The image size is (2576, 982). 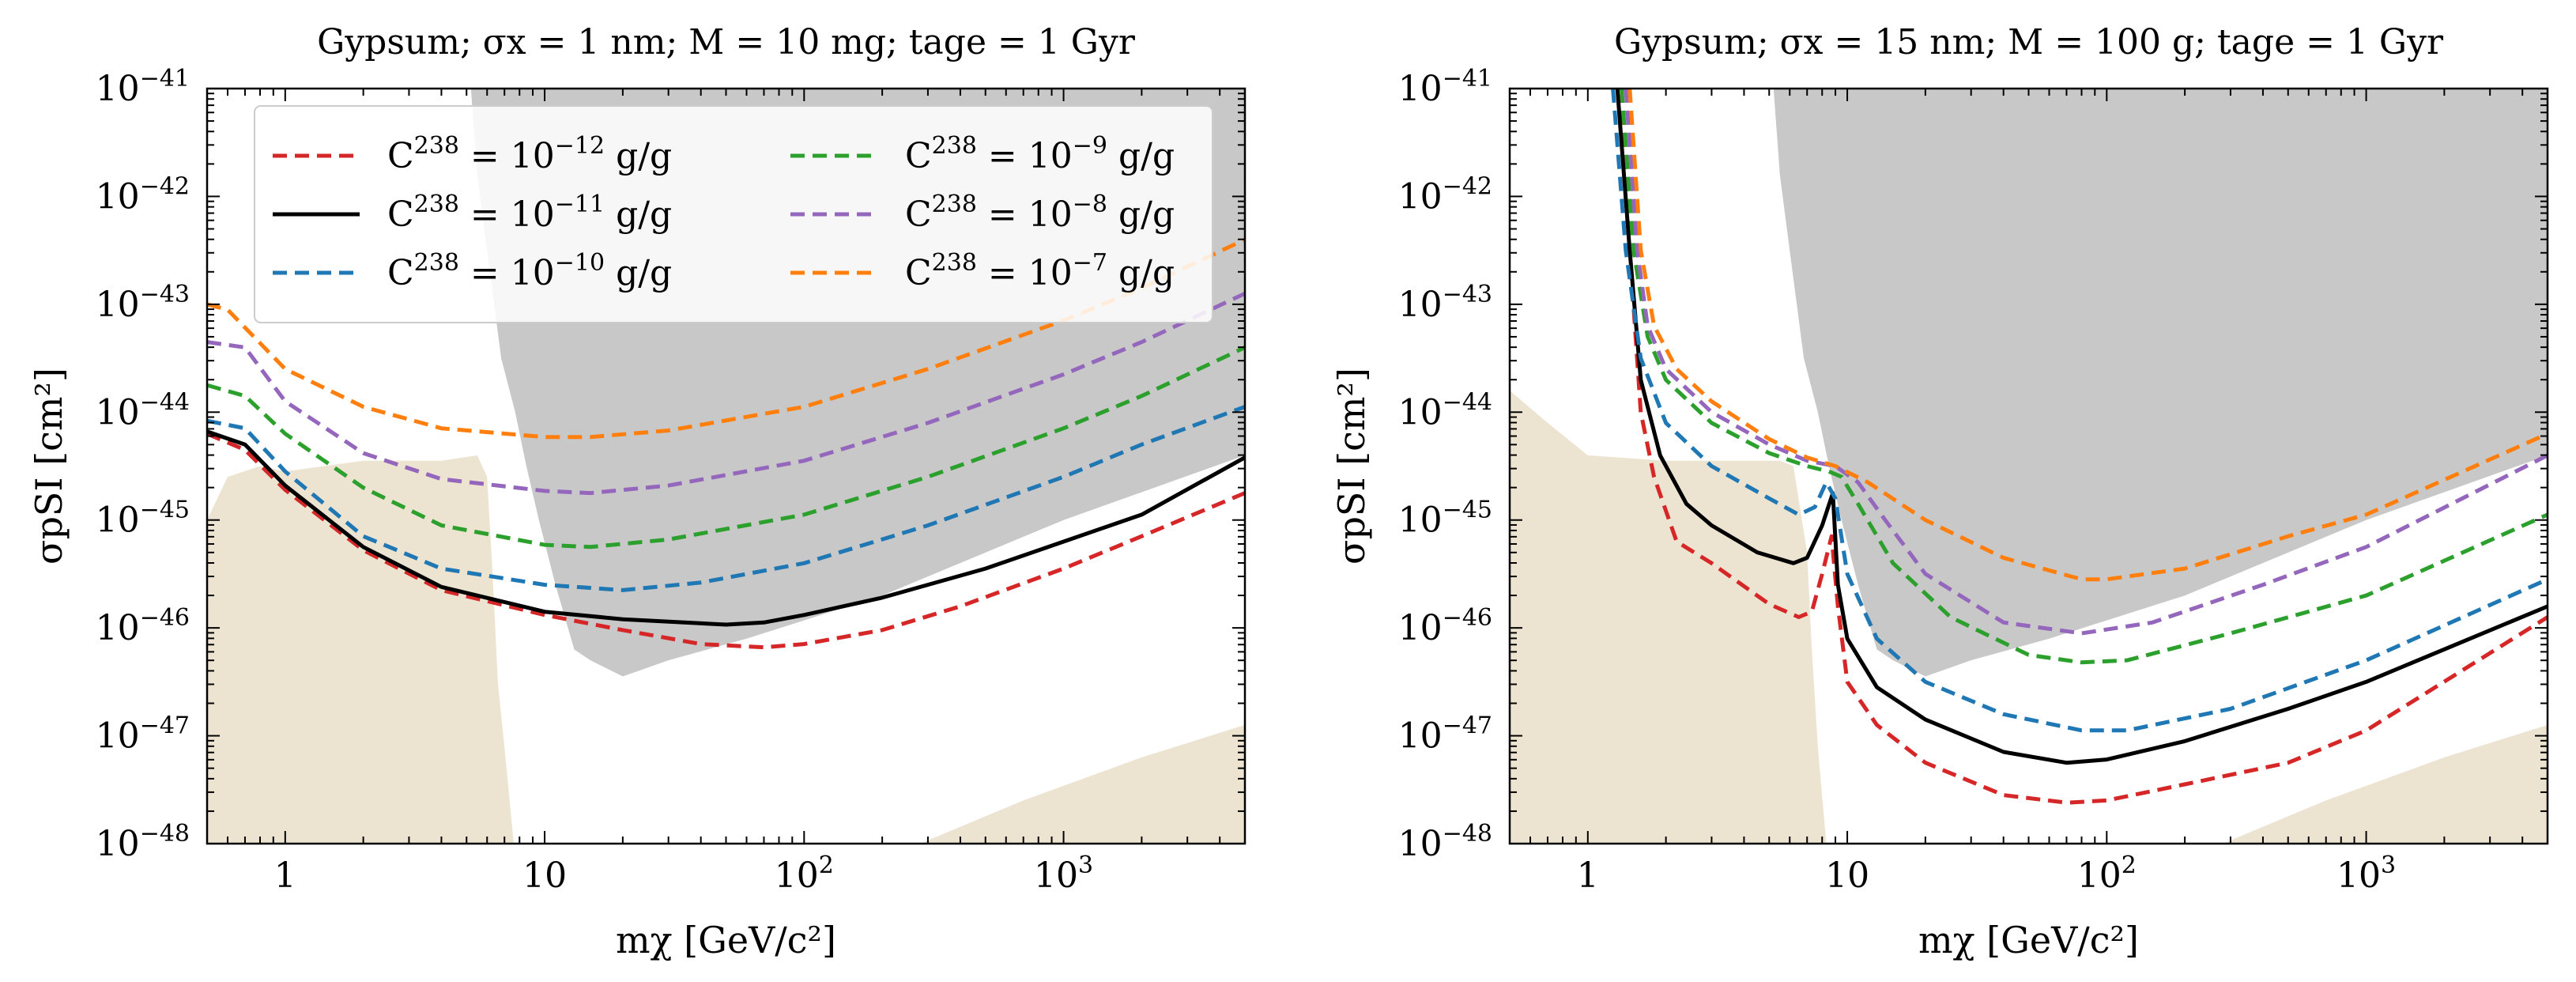 What do you see at coordinates (2028, 940) in the screenshot?
I see `x-axis-label-right: mχ [GeV/c²]` at bounding box center [2028, 940].